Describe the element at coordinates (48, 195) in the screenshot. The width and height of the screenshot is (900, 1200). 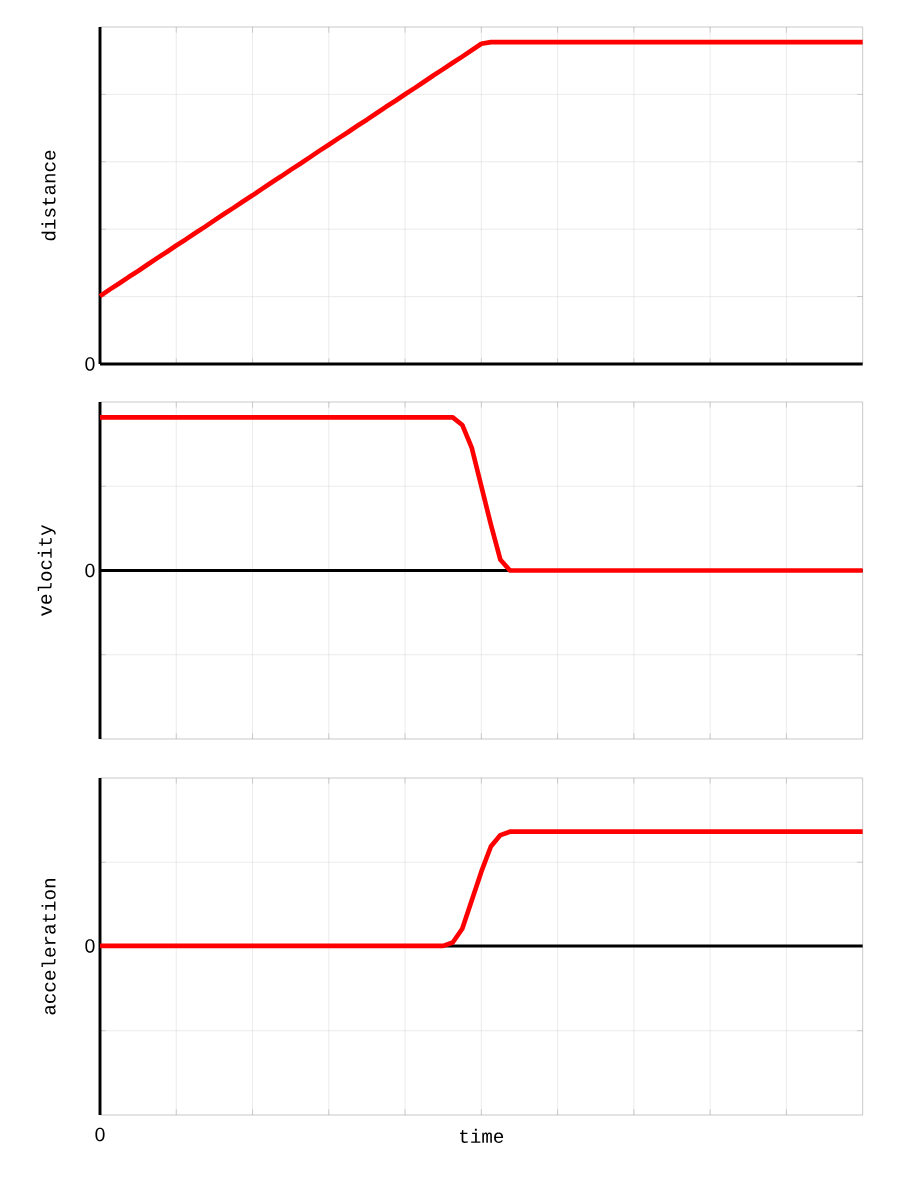
I see `y-axis-title: distance` at that location.